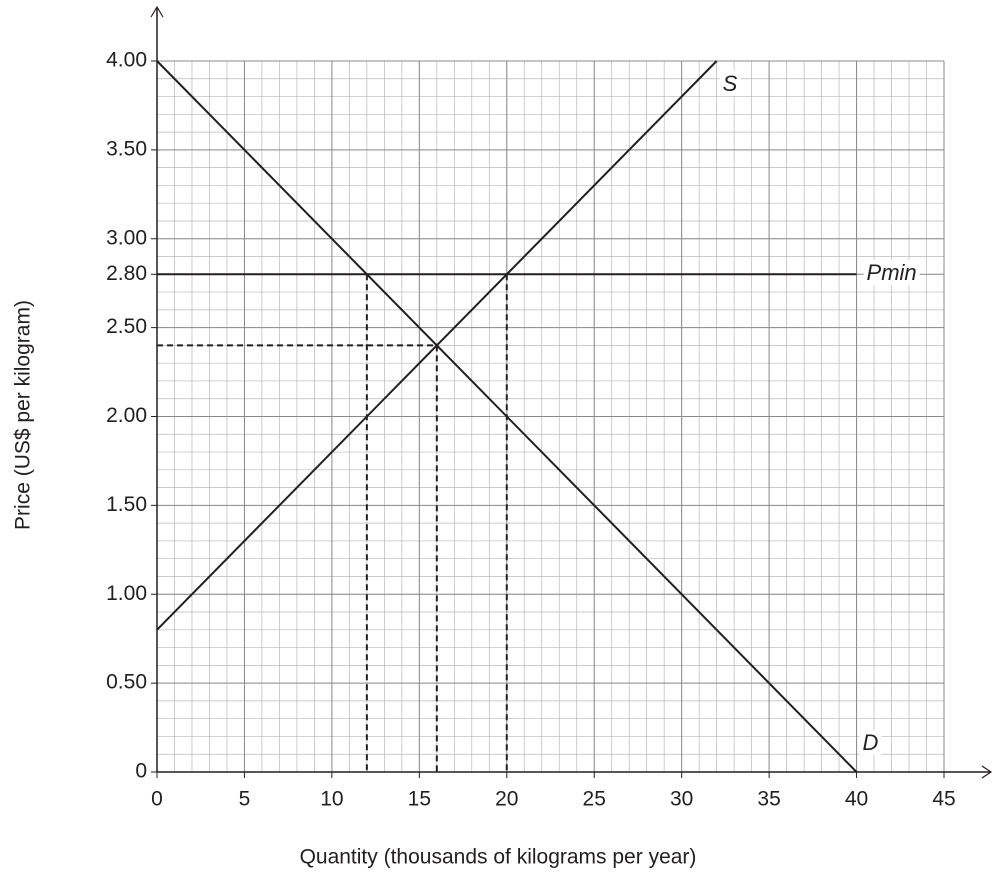 The height and width of the screenshot is (888, 995). I want to click on y-tick-label: 2.80, so click(126, 273).